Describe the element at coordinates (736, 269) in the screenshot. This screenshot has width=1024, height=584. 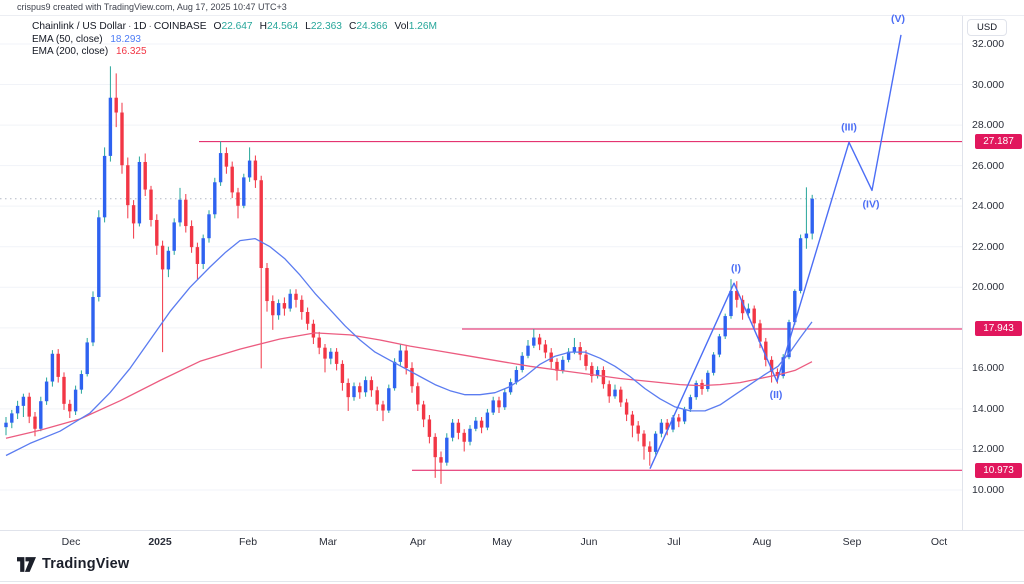
I see `wave-label: (I)` at that location.